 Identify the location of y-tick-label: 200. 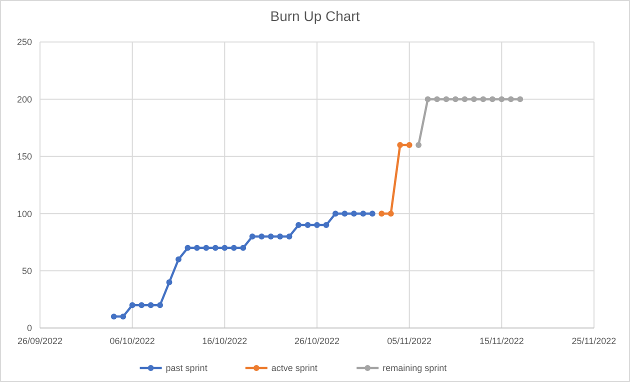
(24, 99).